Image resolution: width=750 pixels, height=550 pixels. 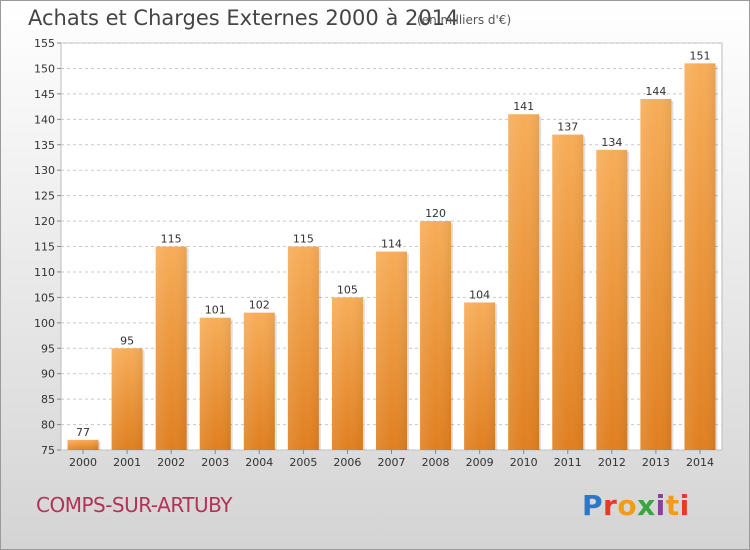 What do you see at coordinates (612, 462) in the screenshot?
I see `x-tick-label: 2012` at bounding box center [612, 462].